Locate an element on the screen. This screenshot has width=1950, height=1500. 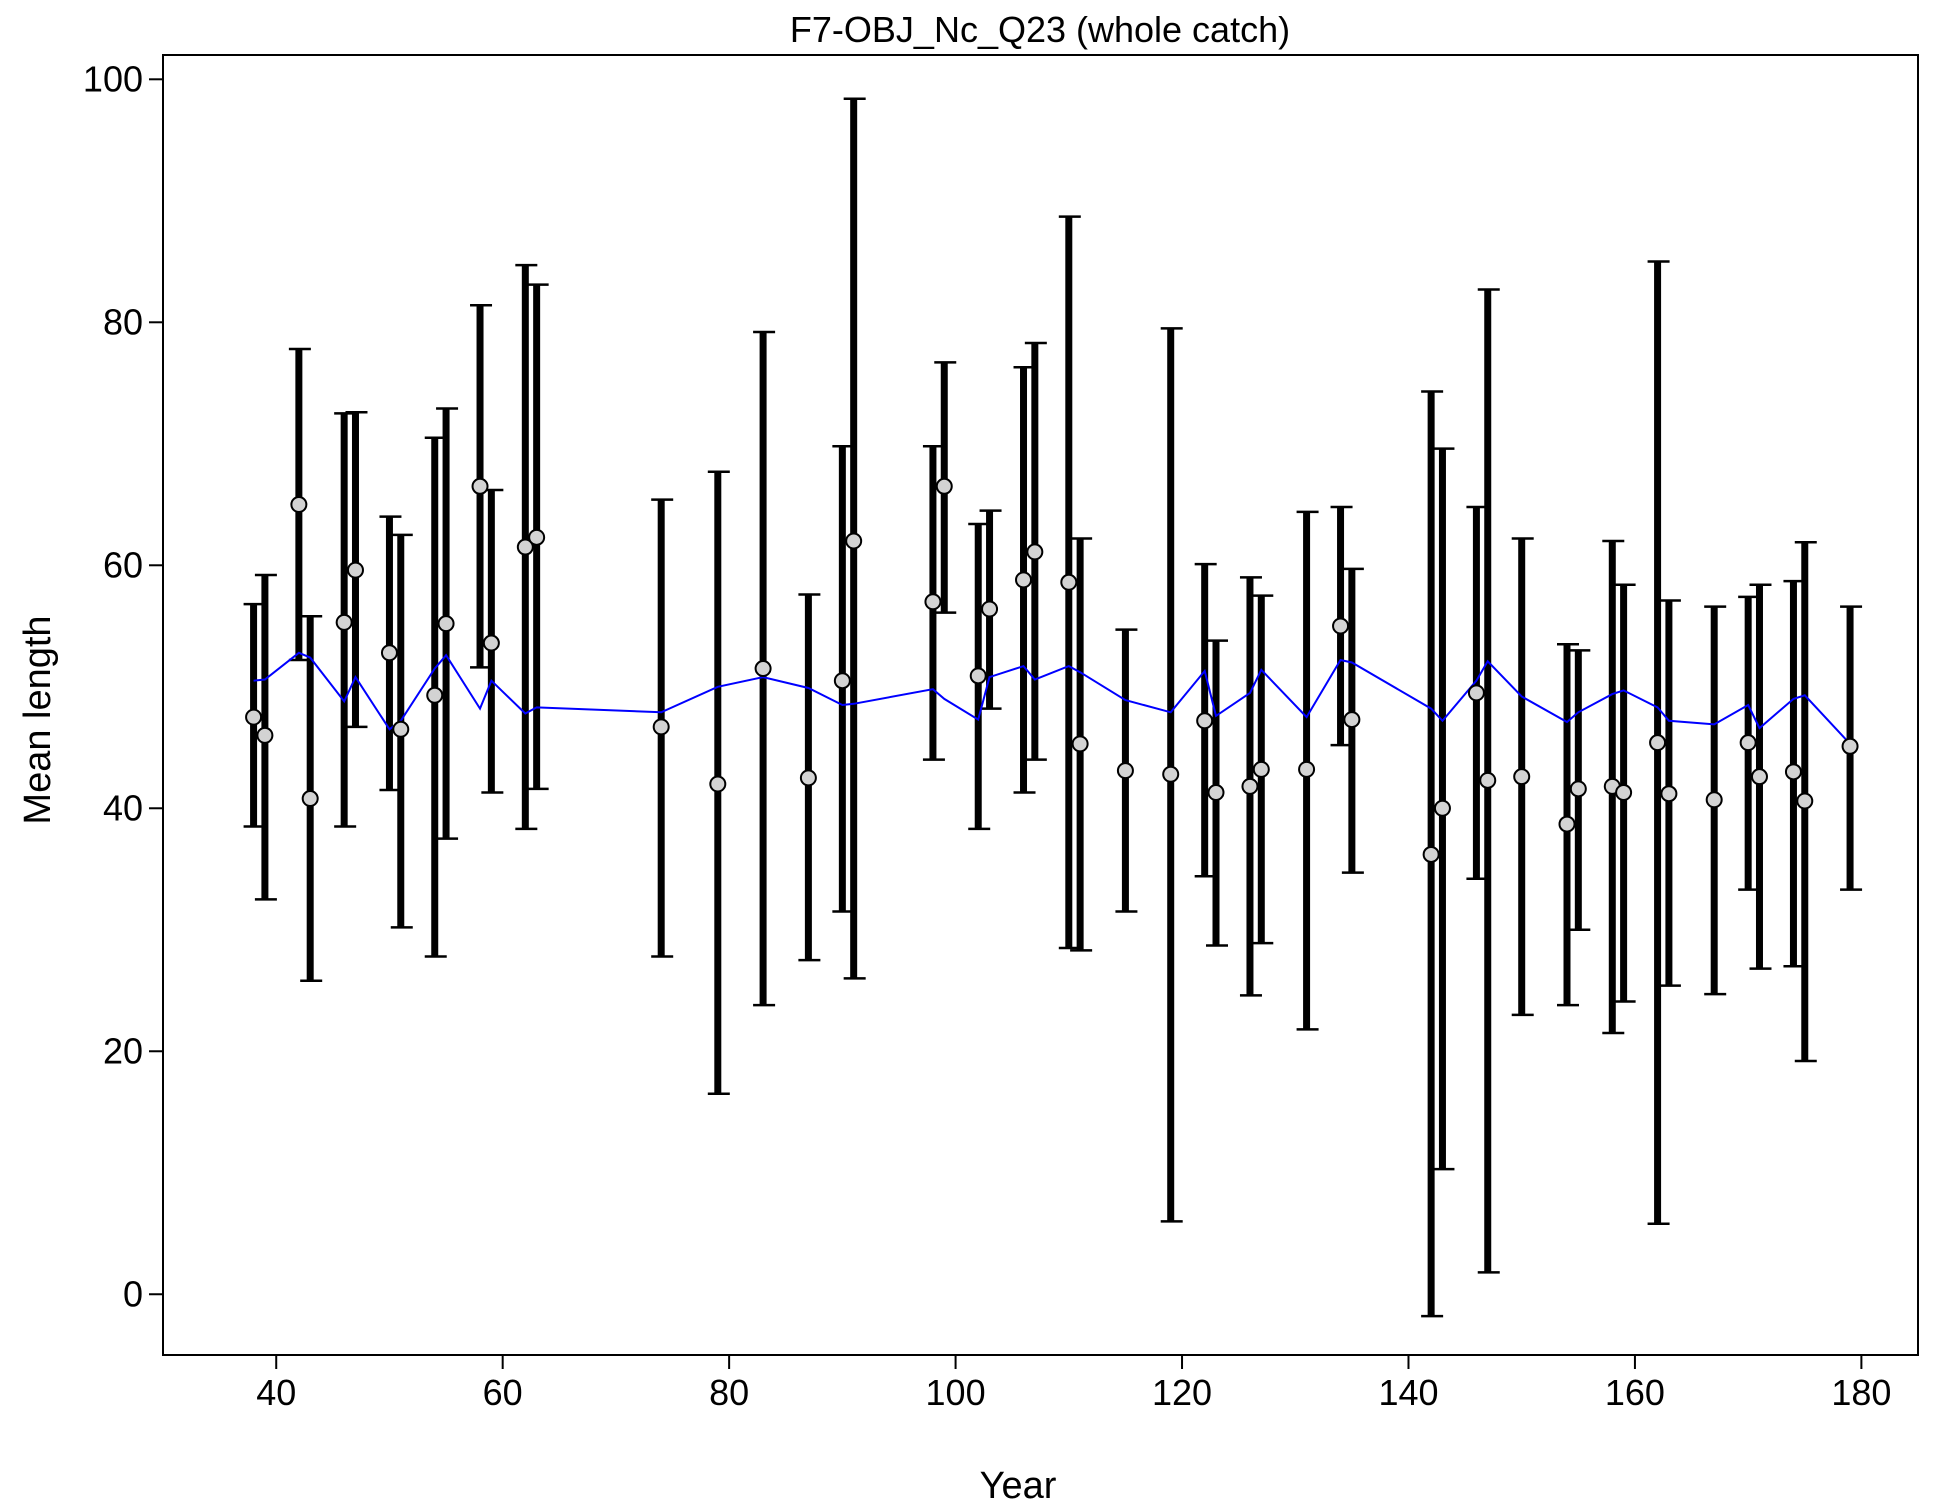
y-tick-label: 60 is located at coordinates (123, 564).